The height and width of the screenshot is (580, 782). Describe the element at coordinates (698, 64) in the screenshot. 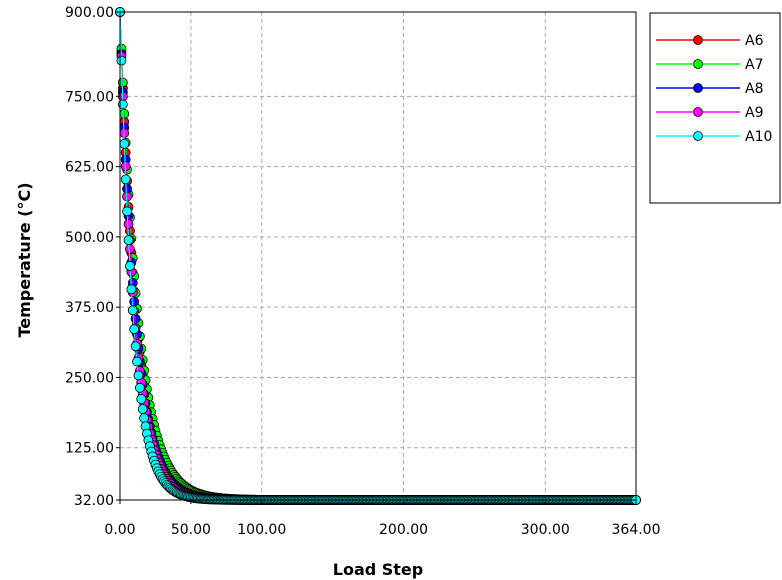

I see `legend-marker-A7` at that location.